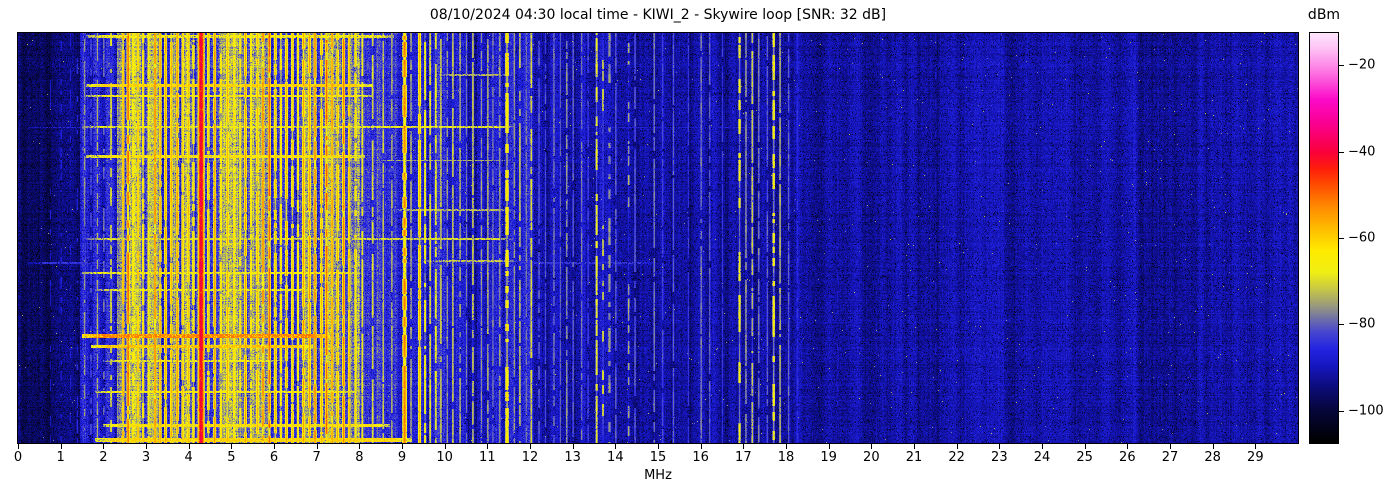  What do you see at coordinates (487, 457) in the screenshot?
I see `x-tick-label: 11` at bounding box center [487, 457].